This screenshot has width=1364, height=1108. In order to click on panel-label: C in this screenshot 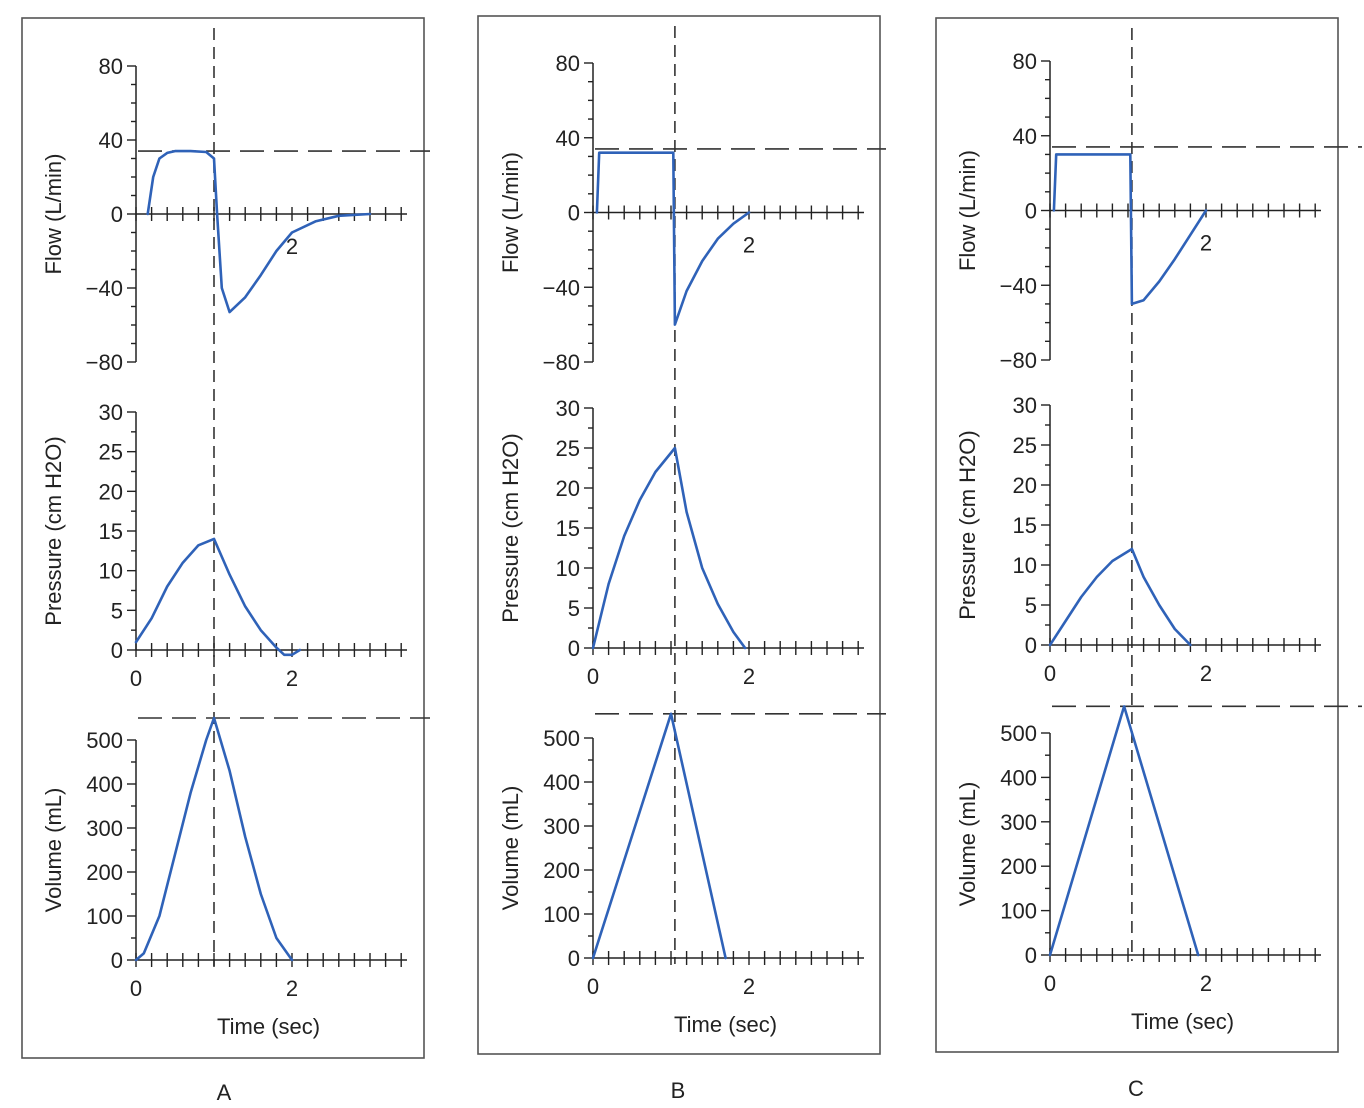, I will do `click(1136, 1088)`.